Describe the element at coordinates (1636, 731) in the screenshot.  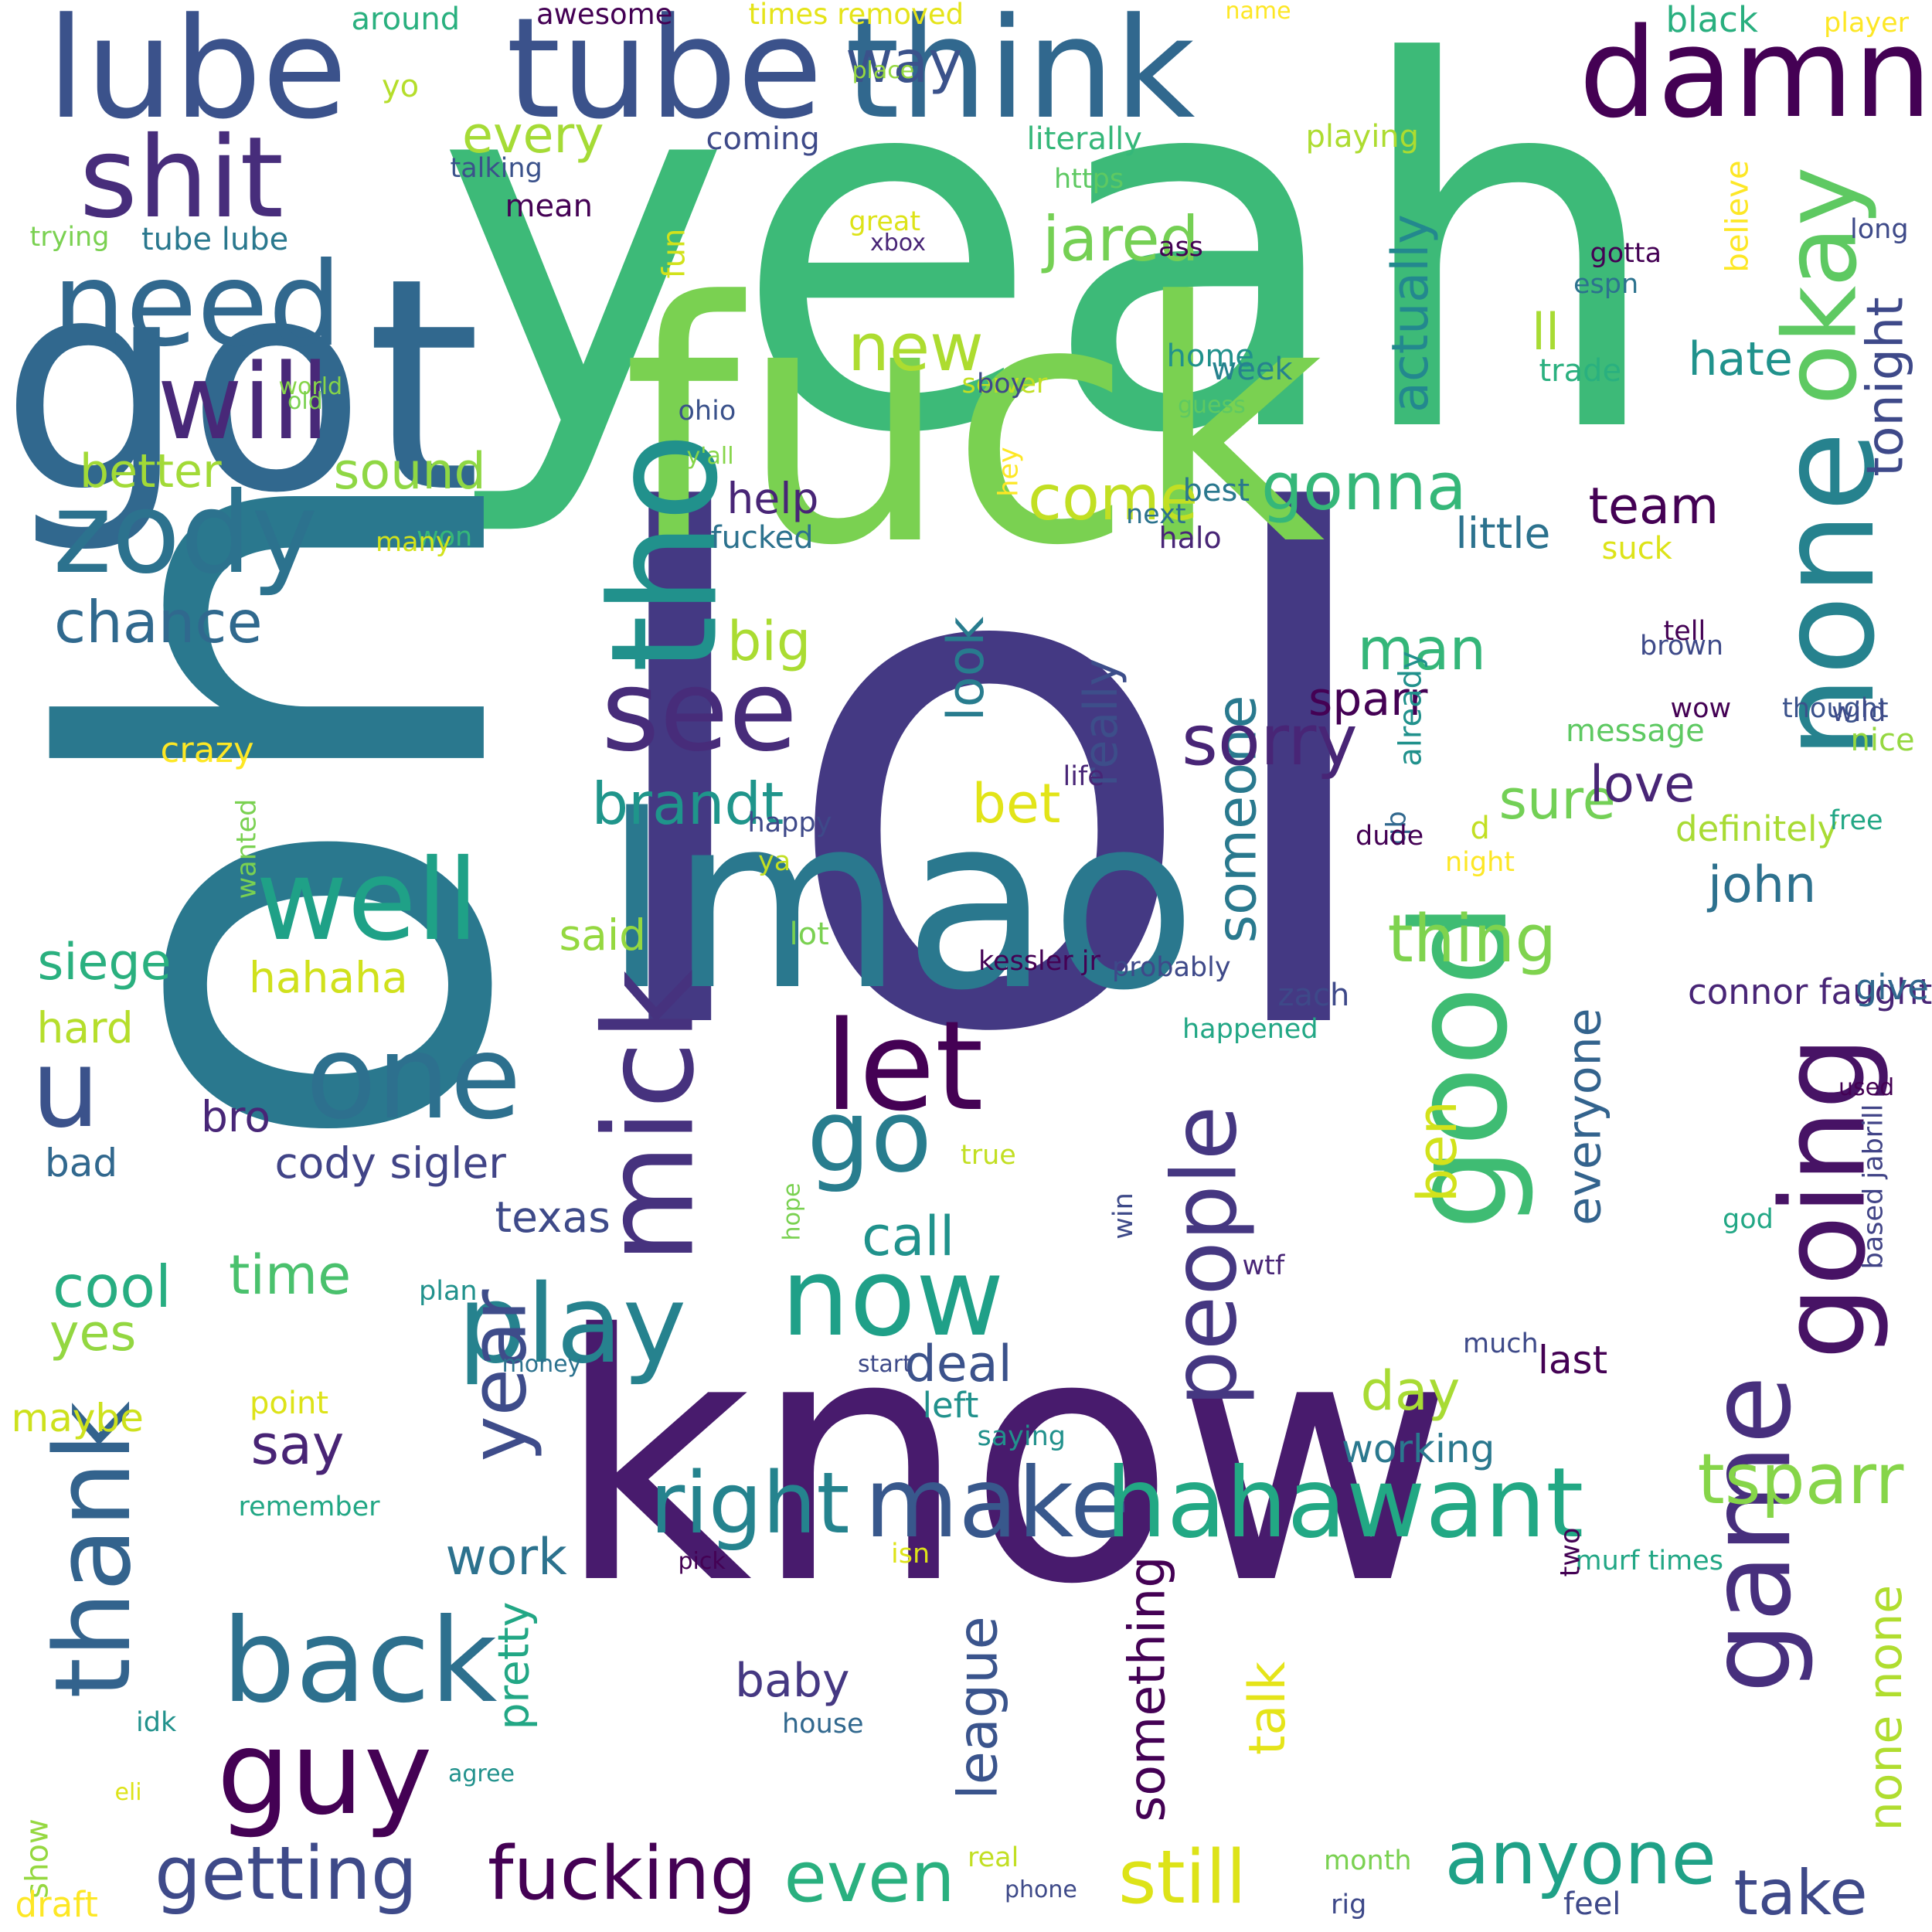
I see `word-message: message` at that location.